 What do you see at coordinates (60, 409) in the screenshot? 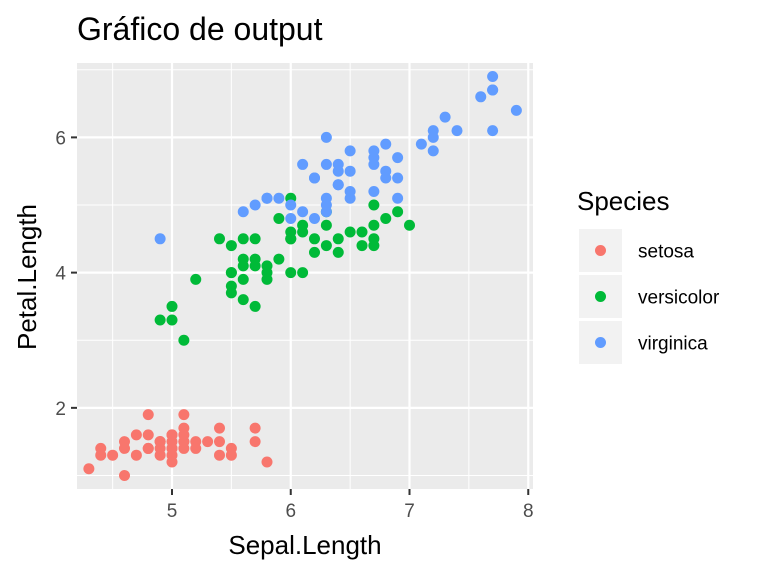
I see `y-tick-label: 2` at bounding box center [60, 409].